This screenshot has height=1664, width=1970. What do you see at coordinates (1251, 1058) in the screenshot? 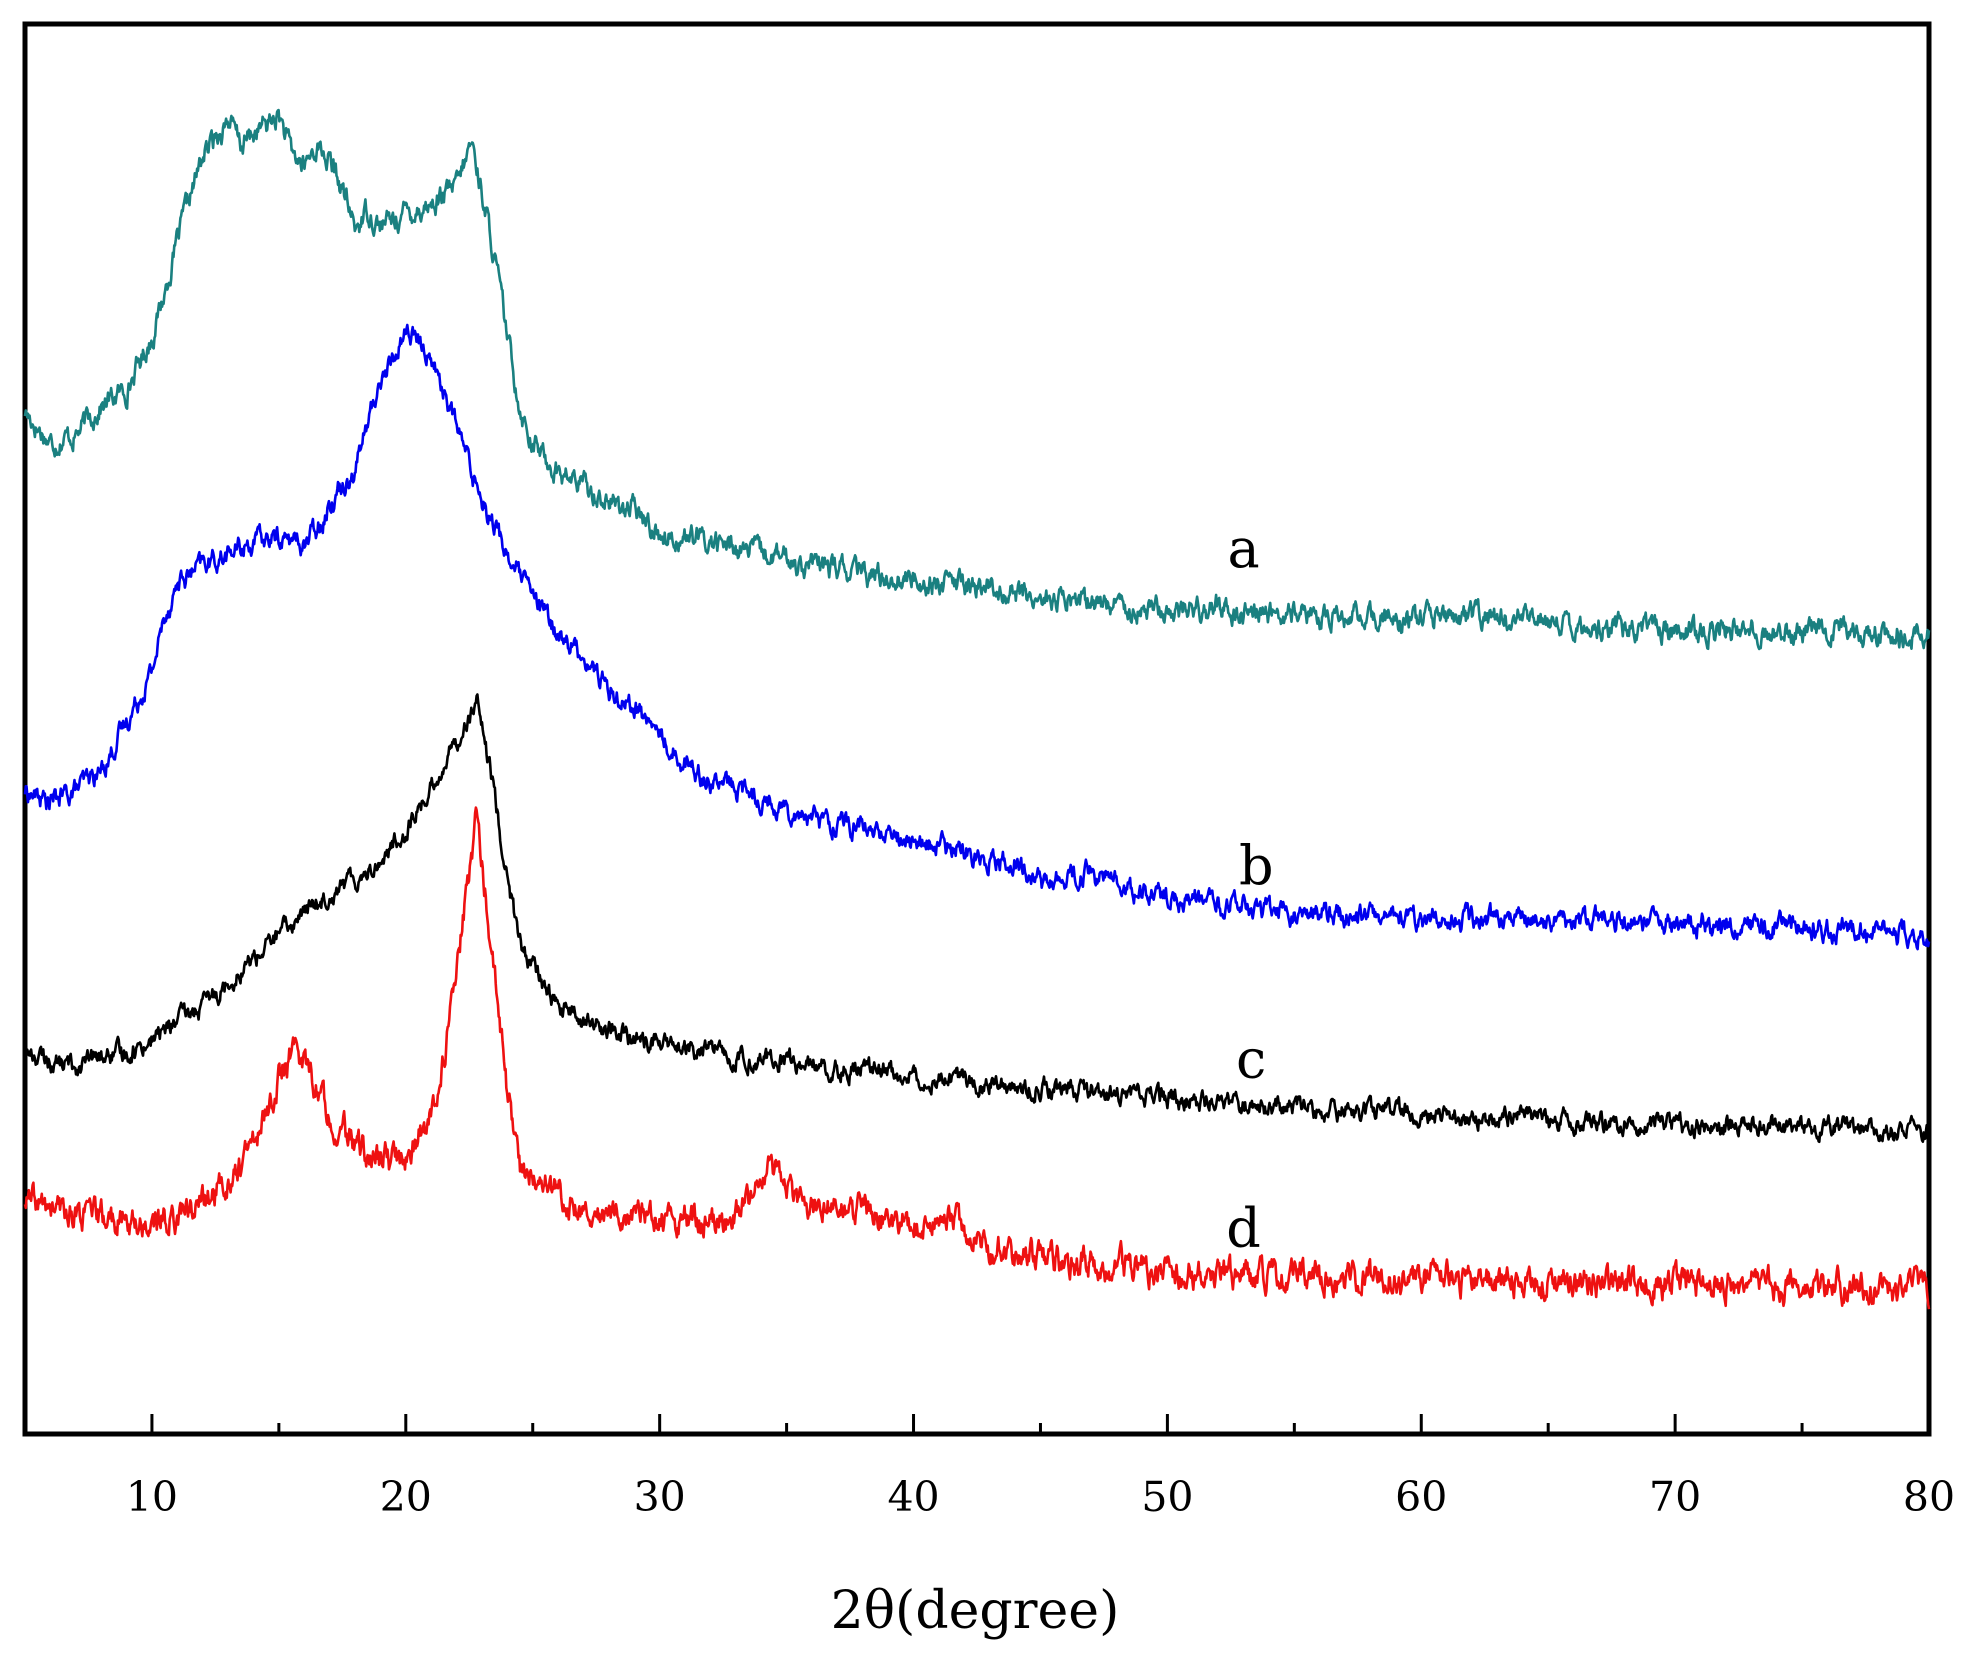
I see `series-label-c: c` at bounding box center [1251, 1058].